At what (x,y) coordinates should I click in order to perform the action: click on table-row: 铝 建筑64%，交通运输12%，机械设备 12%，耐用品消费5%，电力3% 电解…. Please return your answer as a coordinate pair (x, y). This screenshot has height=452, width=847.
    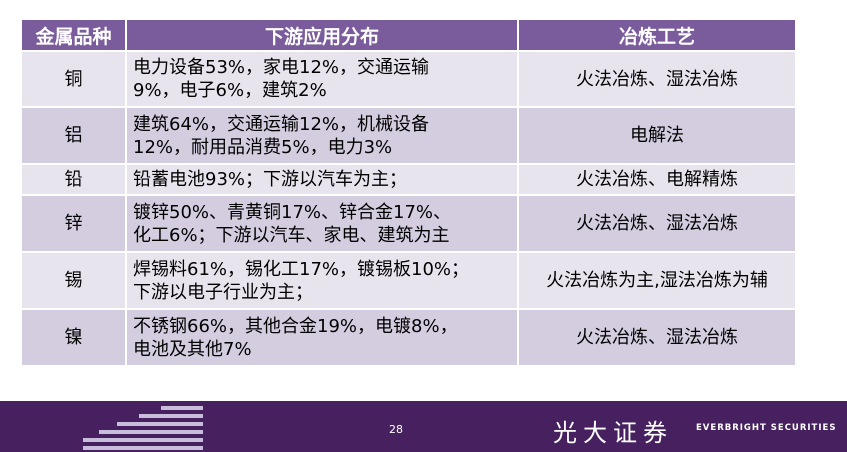
    Looking at the image, I should click on (408, 135).